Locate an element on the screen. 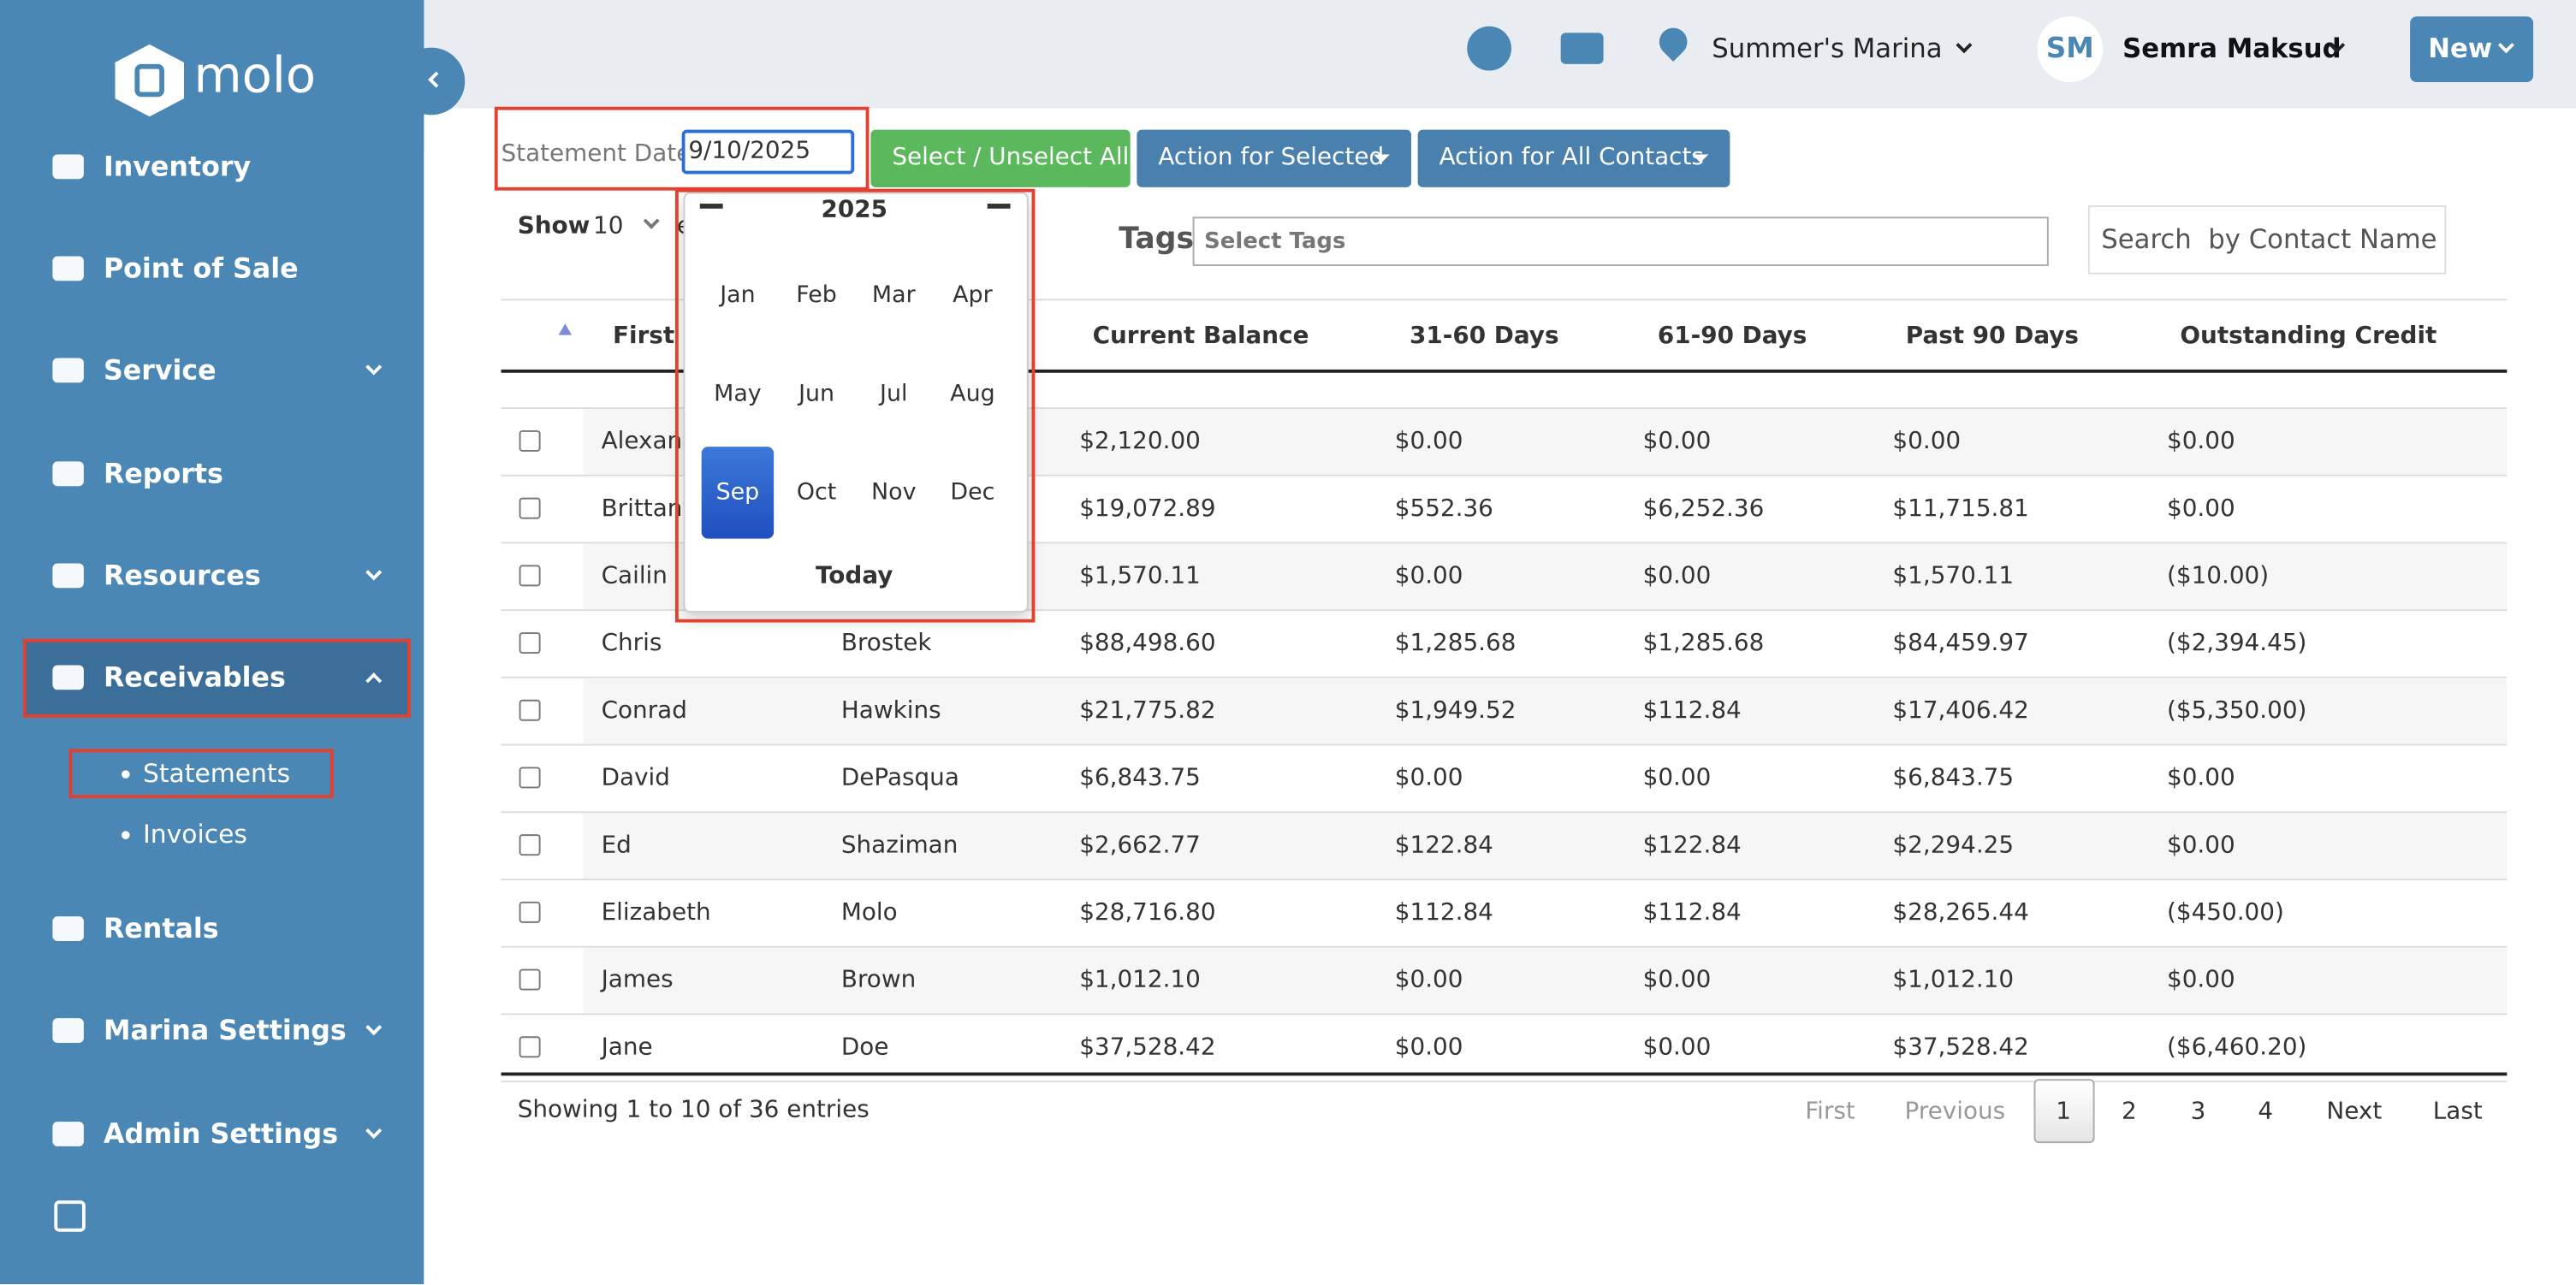  tags-input is located at coordinates (1620, 241).